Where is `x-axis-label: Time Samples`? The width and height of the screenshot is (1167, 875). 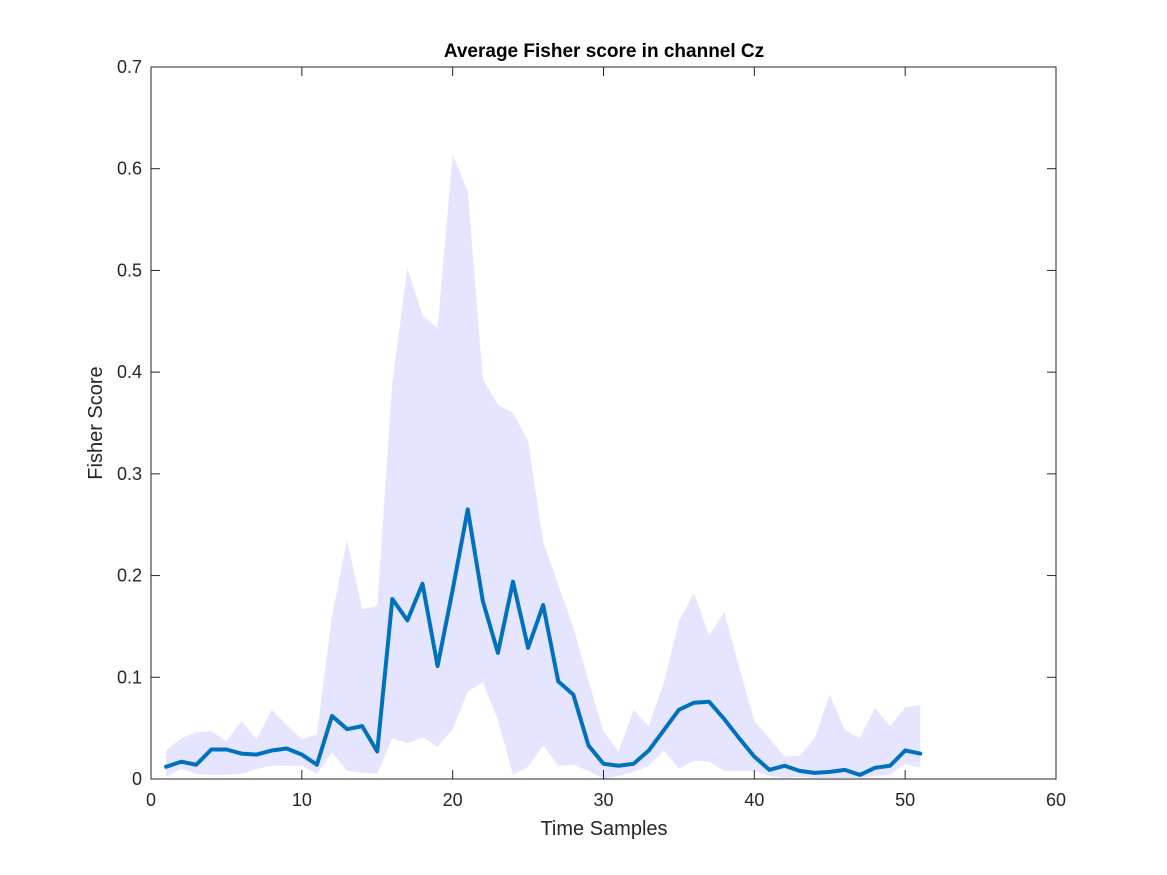
x-axis-label: Time Samples is located at coordinates (603, 829).